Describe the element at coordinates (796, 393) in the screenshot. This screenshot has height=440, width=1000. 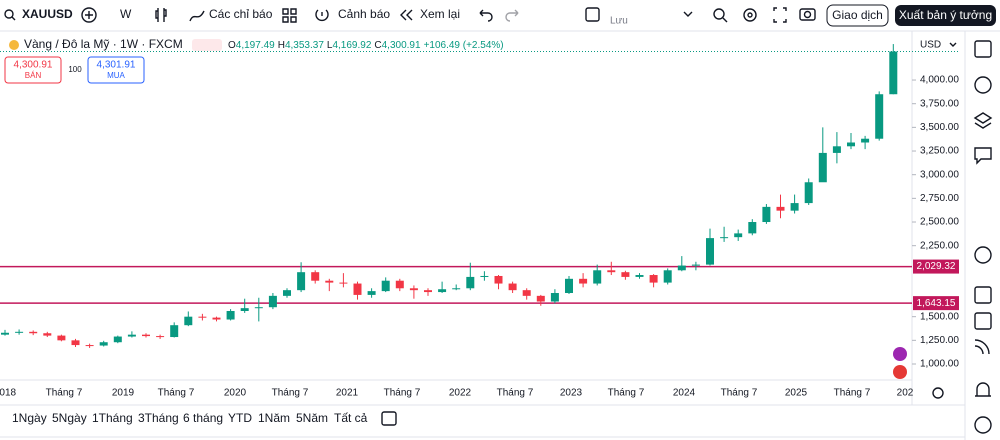
I see `x-tick-label: 2025` at that location.